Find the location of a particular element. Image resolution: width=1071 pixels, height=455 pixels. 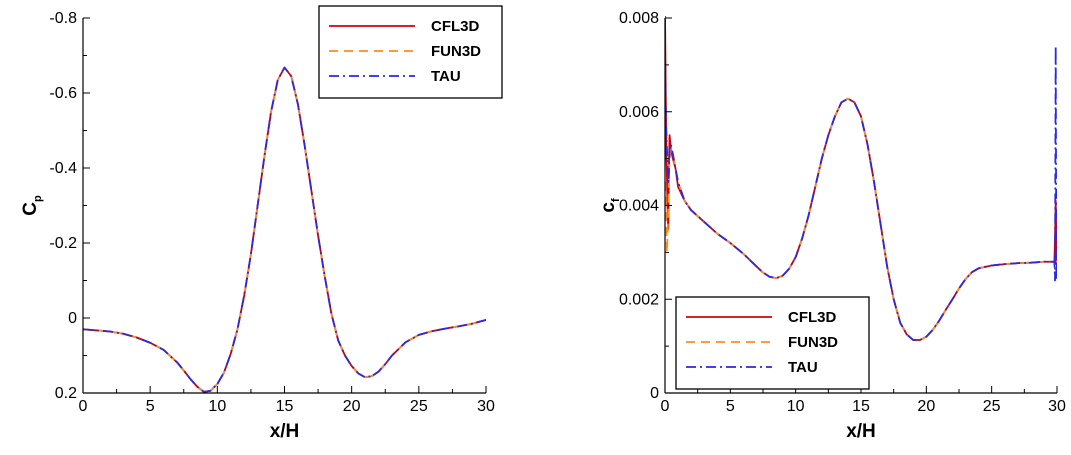

y-tick-label: -0.2 is located at coordinates (63, 243).